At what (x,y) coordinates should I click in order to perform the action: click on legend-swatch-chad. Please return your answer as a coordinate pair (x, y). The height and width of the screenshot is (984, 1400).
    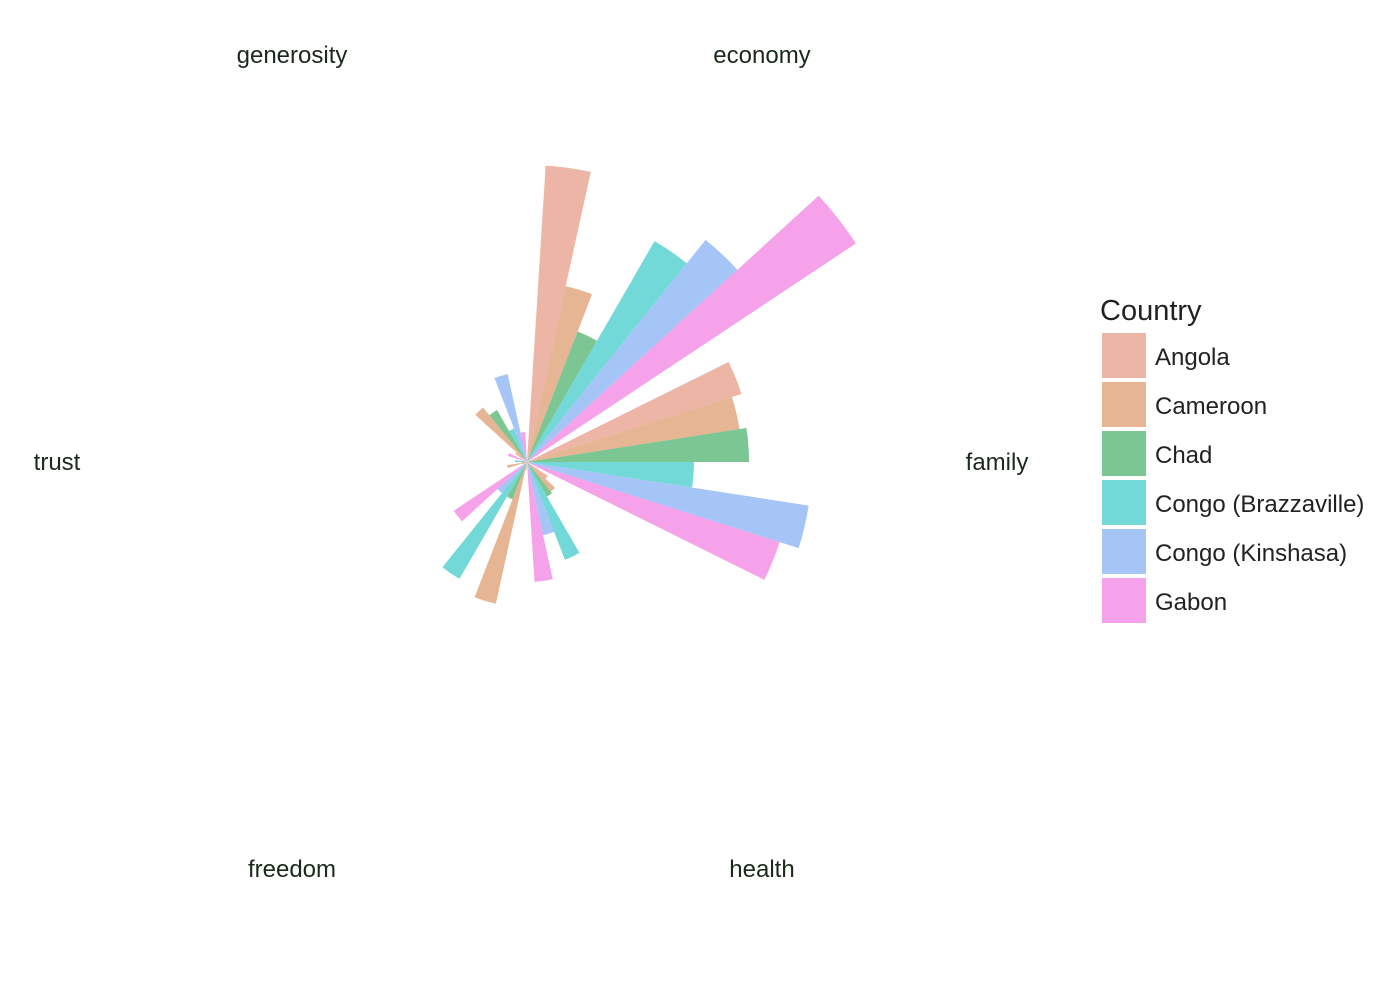
    Looking at the image, I should click on (1124, 453).